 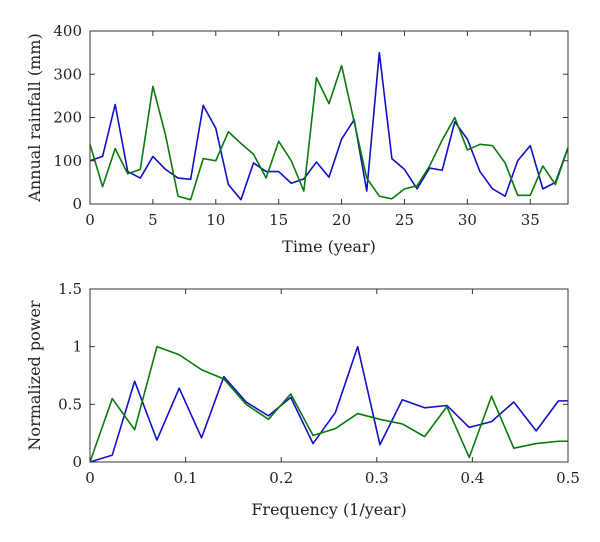 What do you see at coordinates (467, 220) in the screenshot?
I see `rainfall-x-tick-label: 30` at bounding box center [467, 220].